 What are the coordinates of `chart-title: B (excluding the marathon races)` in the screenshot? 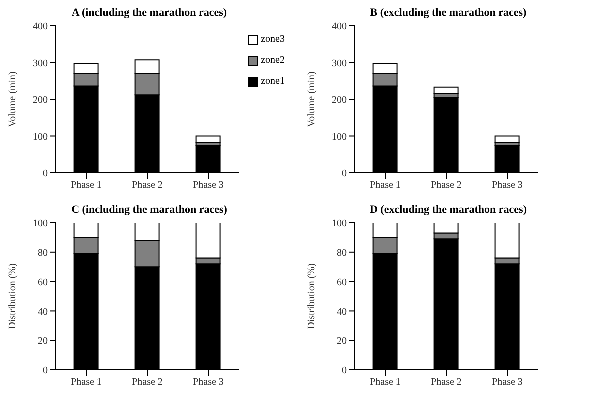 It's located at (448, 13).